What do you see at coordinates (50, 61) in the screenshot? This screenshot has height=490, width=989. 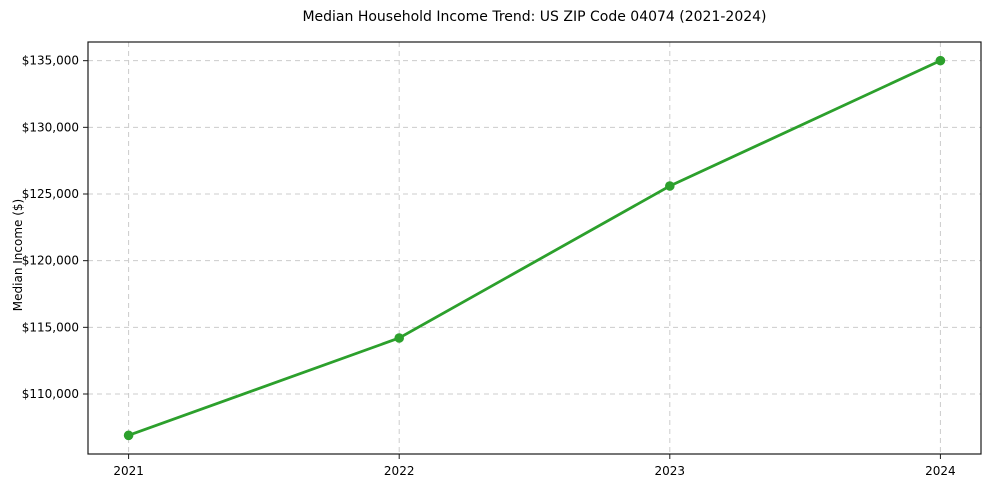 I see `y-tick-label: $135,000` at bounding box center [50, 61].